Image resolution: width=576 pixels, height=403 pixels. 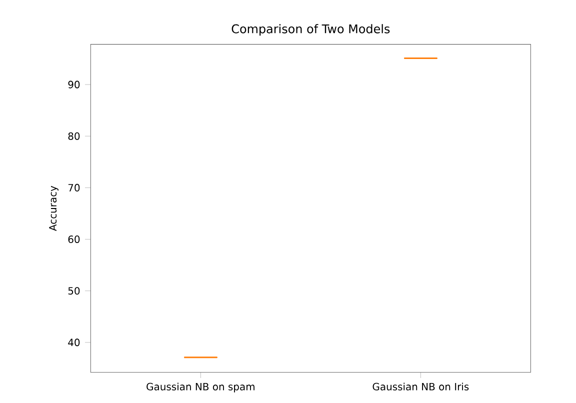 What do you see at coordinates (74, 84) in the screenshot?
I see `y-tick-label: 90` at bounding box center [74, 84].